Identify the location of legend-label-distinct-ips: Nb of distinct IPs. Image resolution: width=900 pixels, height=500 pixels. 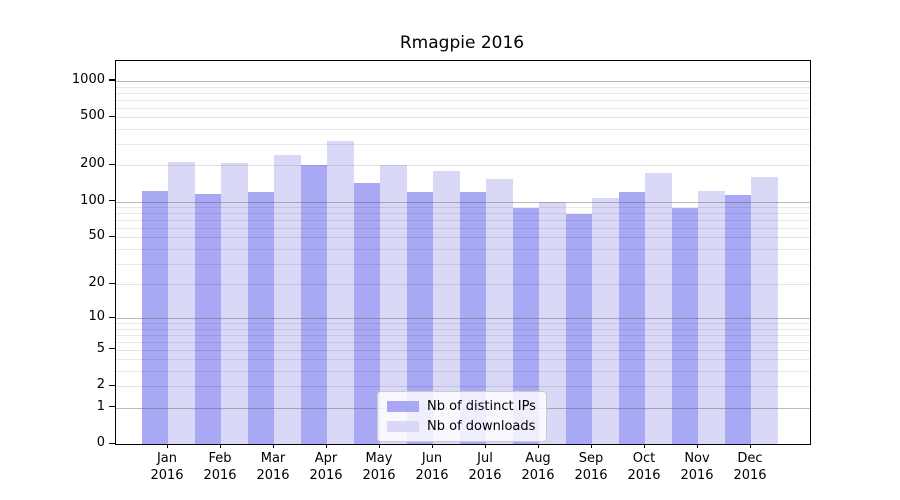
(481, 406).